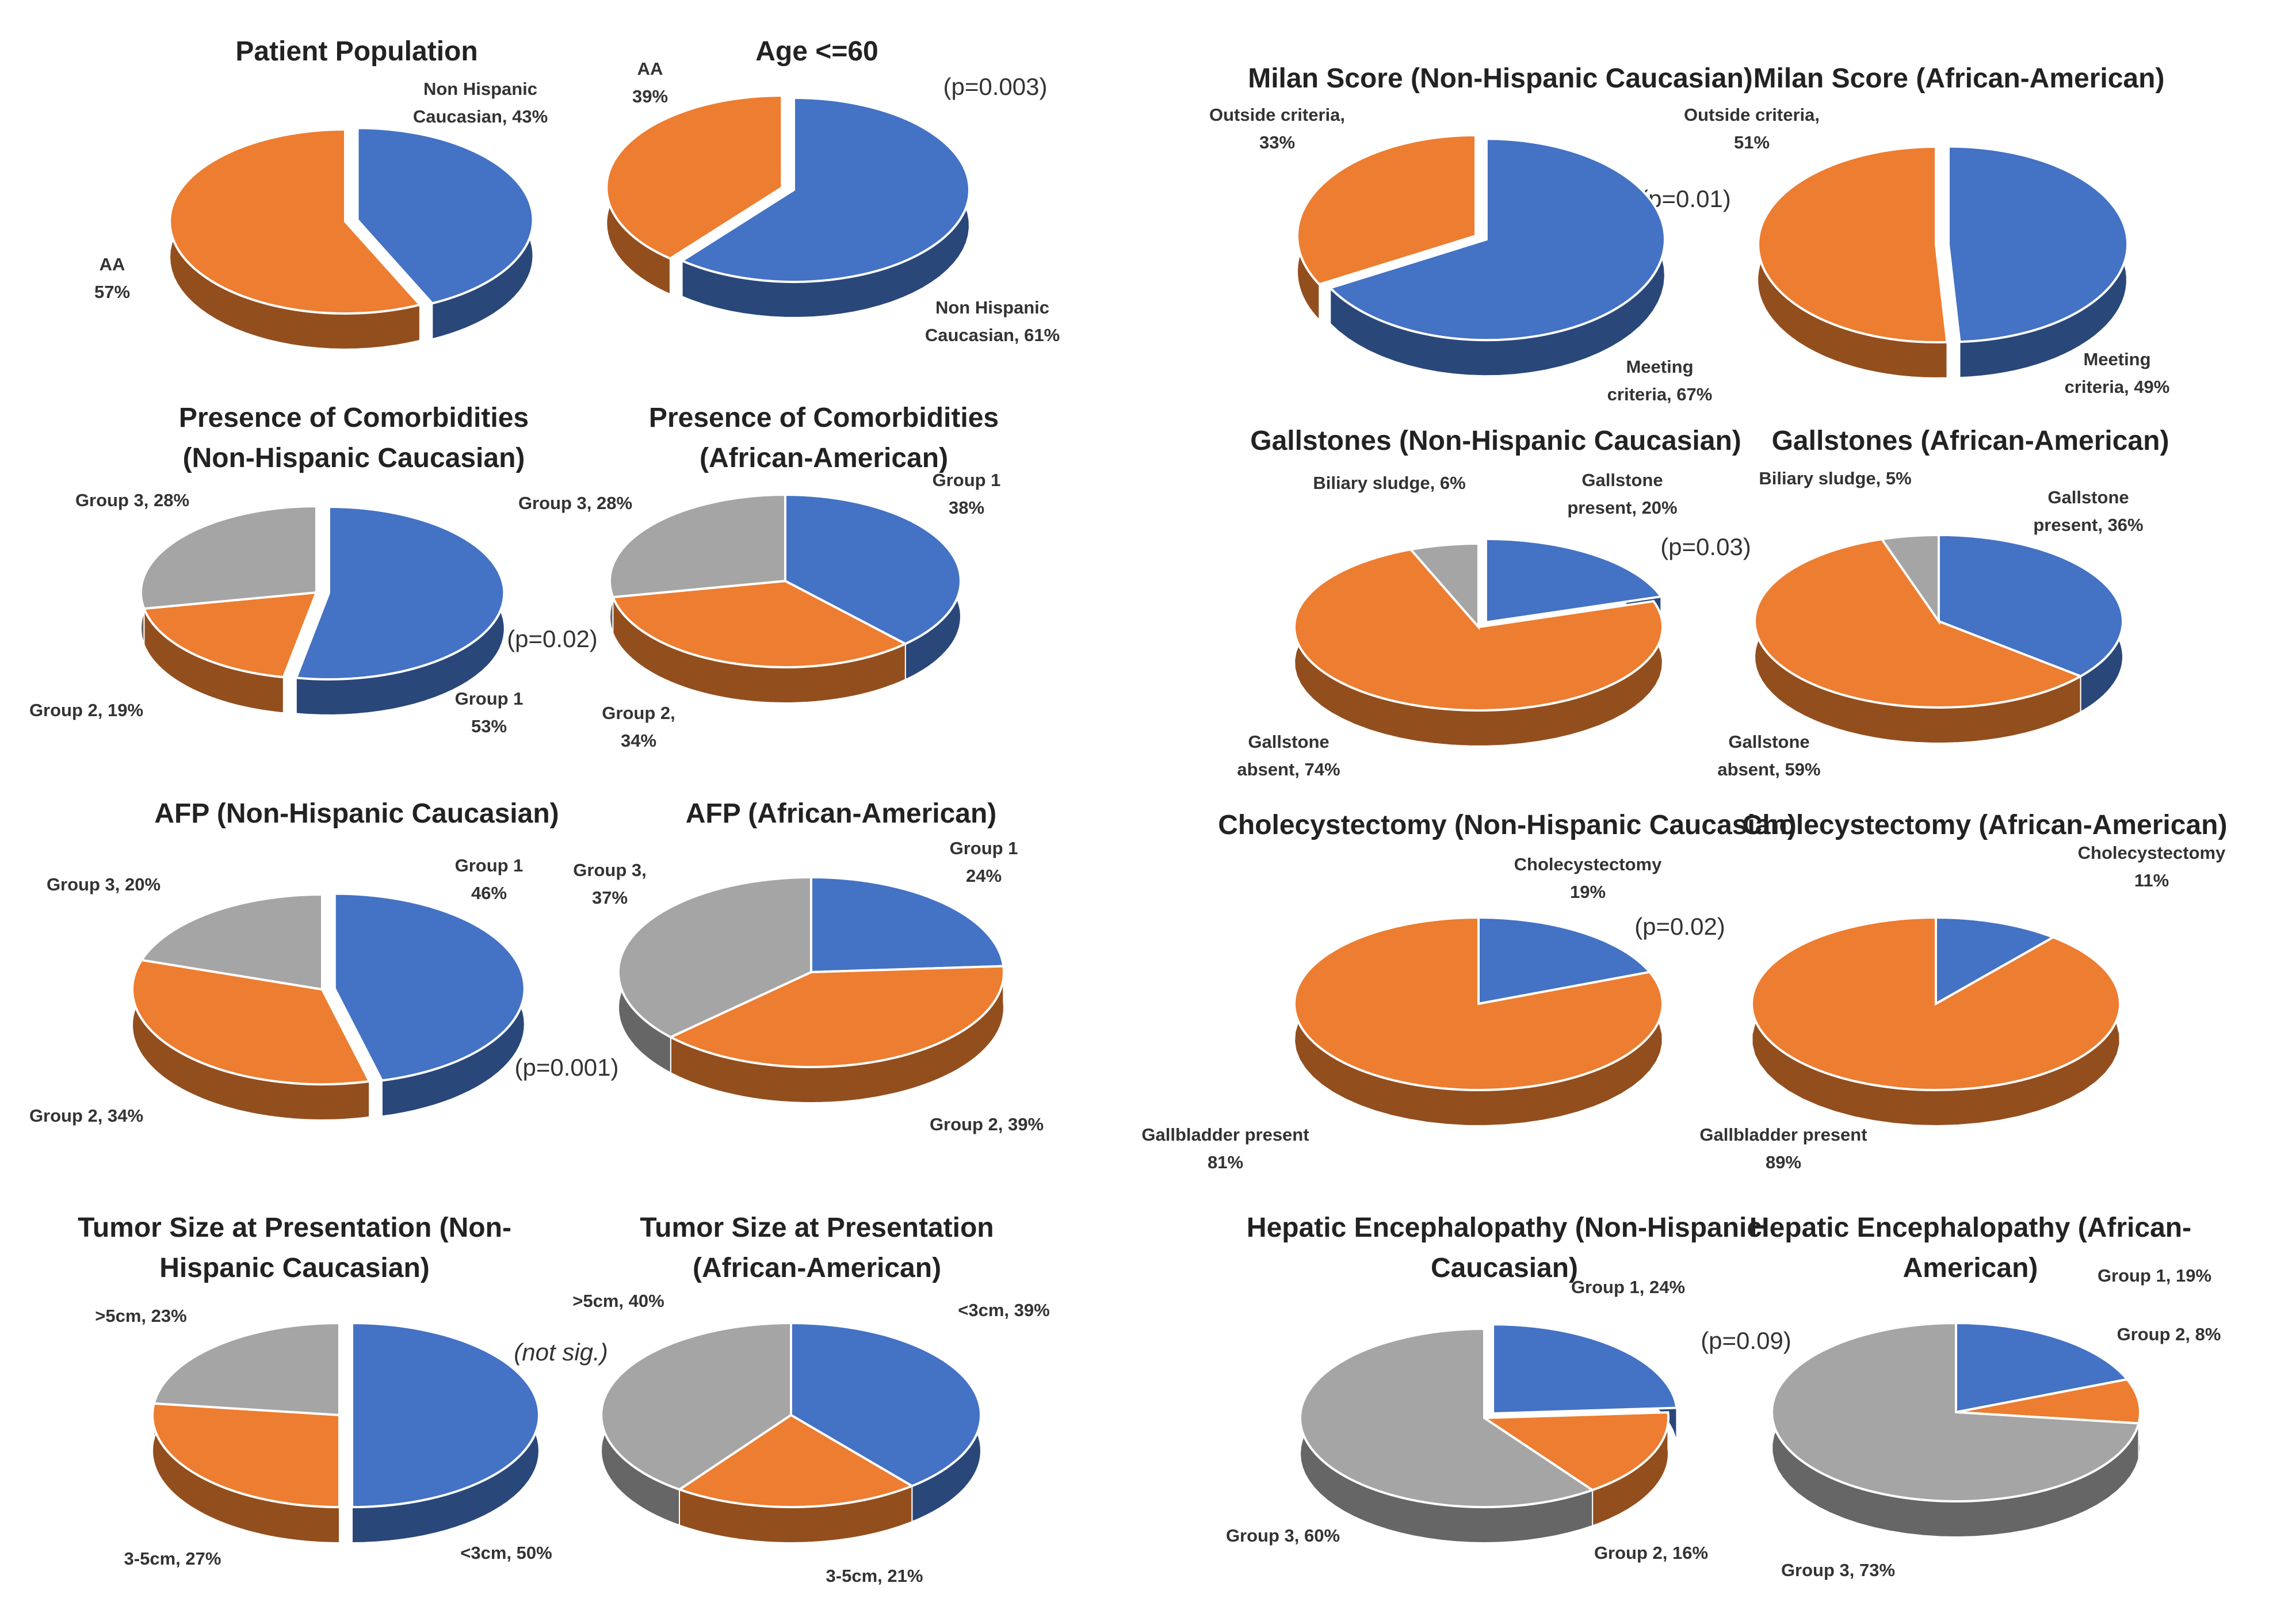 This screenshot has height=1602, width=2296. I want to click on data-label: 3-5cm, 27%, so click(172, 1559).